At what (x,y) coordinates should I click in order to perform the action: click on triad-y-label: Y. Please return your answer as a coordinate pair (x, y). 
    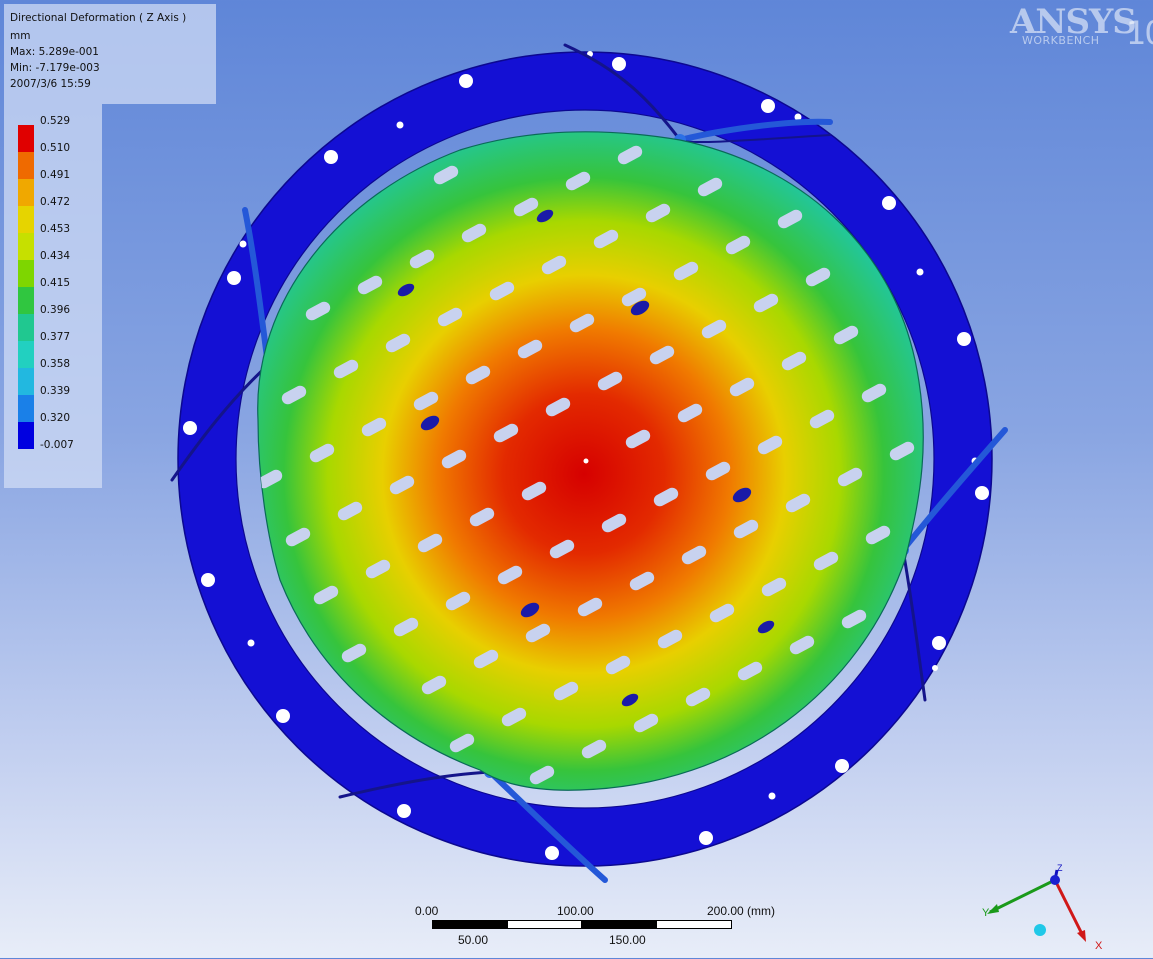
    Looking at the image, I should click on (986, 913).